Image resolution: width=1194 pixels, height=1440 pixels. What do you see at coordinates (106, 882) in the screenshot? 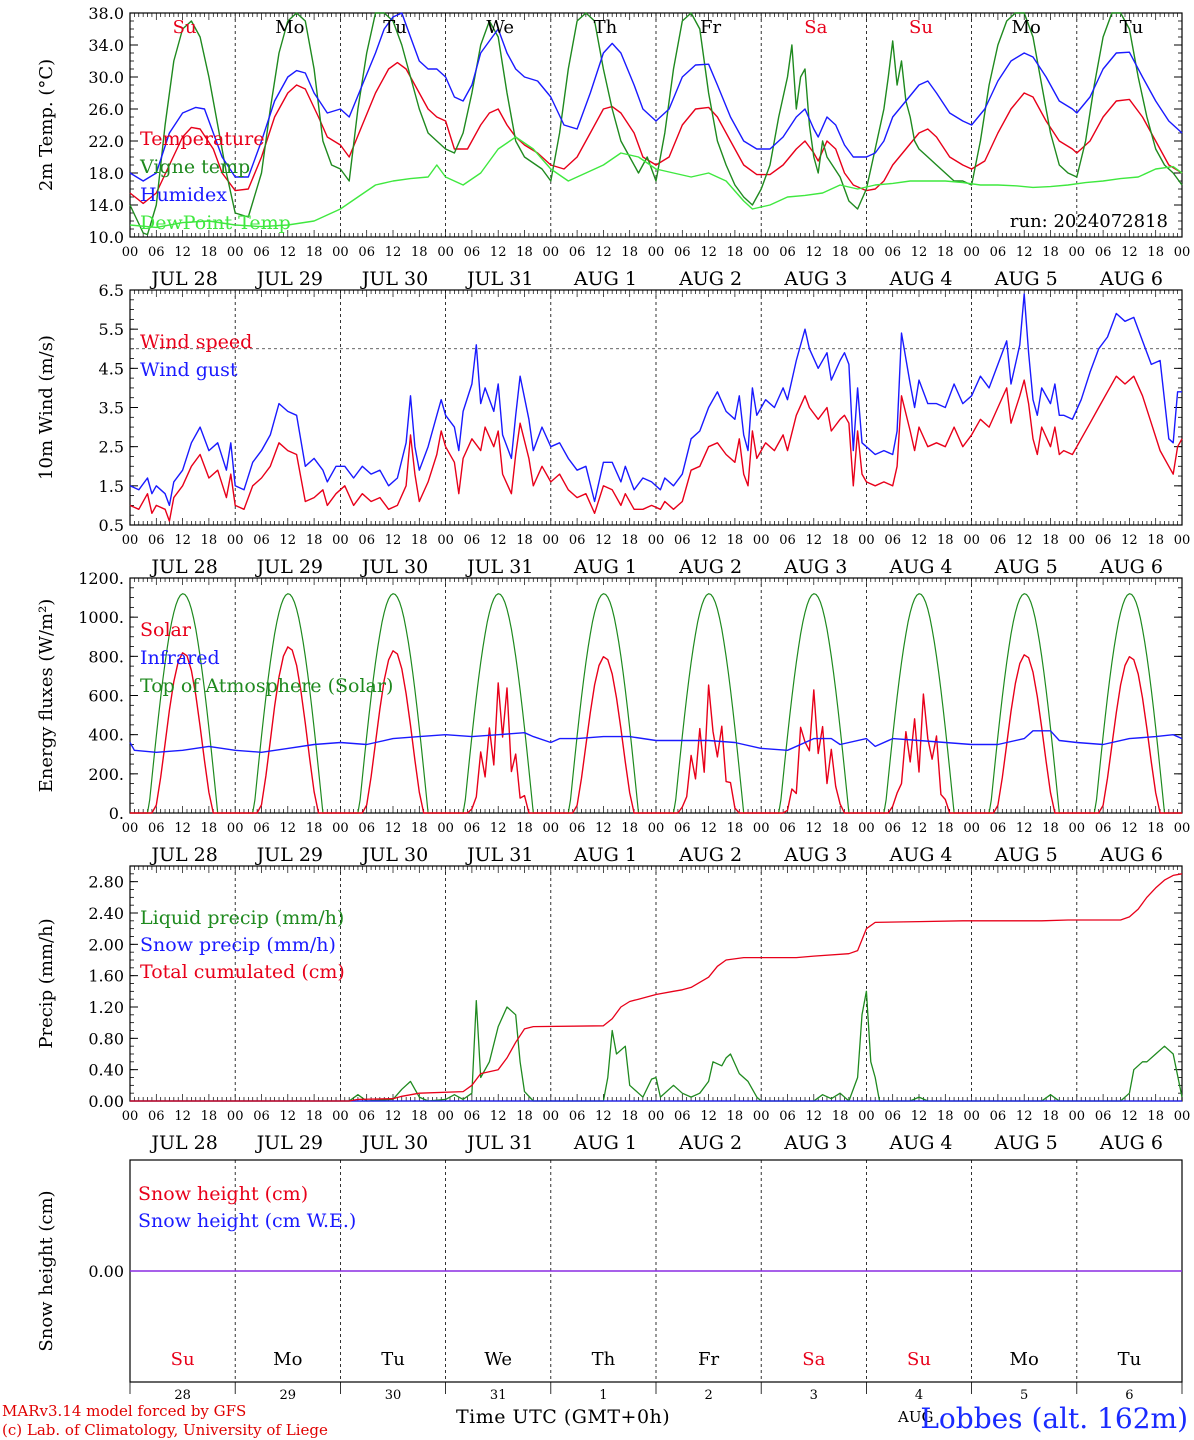
I see `y-tick-label: 2.80` at bounding box center [106, 882].